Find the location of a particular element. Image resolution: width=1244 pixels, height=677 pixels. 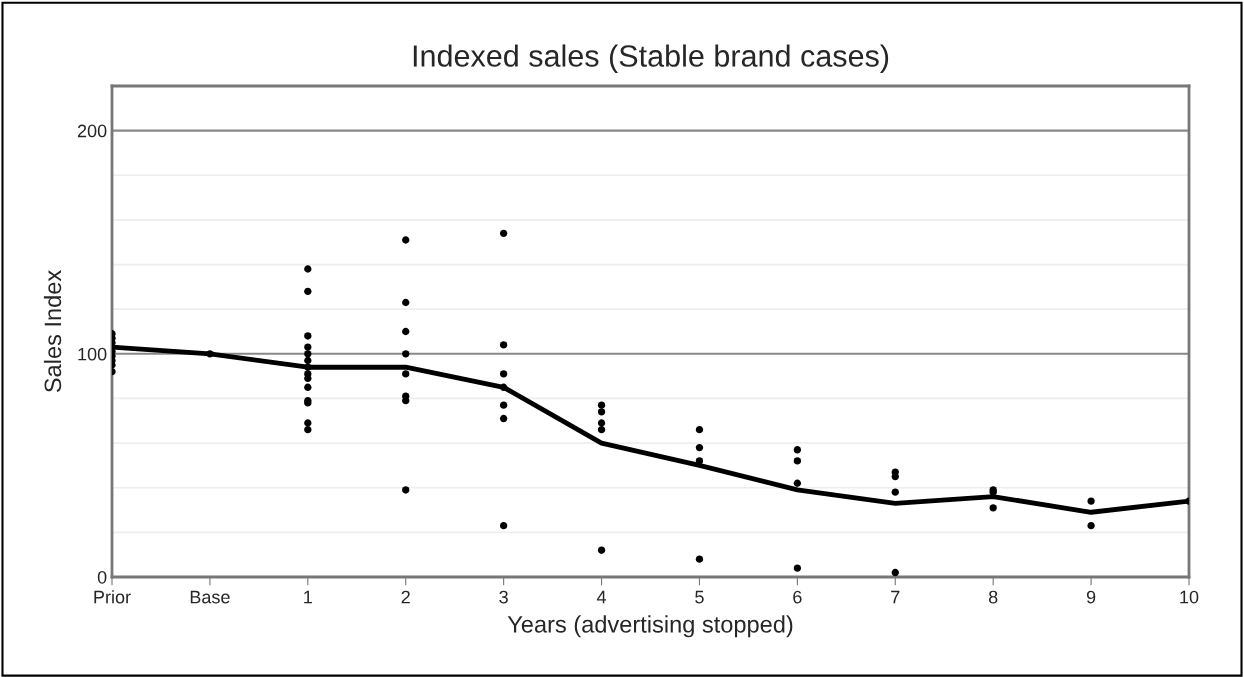

x-tick-label: 5 is located at coordinates (699, 597).